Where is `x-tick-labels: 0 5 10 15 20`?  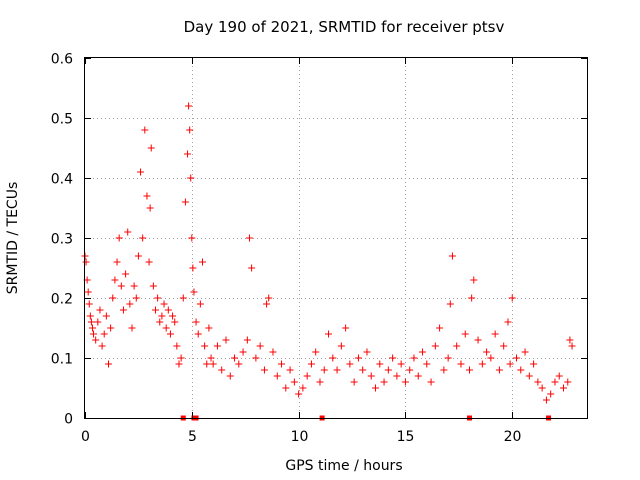
x-tick-labels: 0 5 10 15 20 is located at coordinates (301, 437).